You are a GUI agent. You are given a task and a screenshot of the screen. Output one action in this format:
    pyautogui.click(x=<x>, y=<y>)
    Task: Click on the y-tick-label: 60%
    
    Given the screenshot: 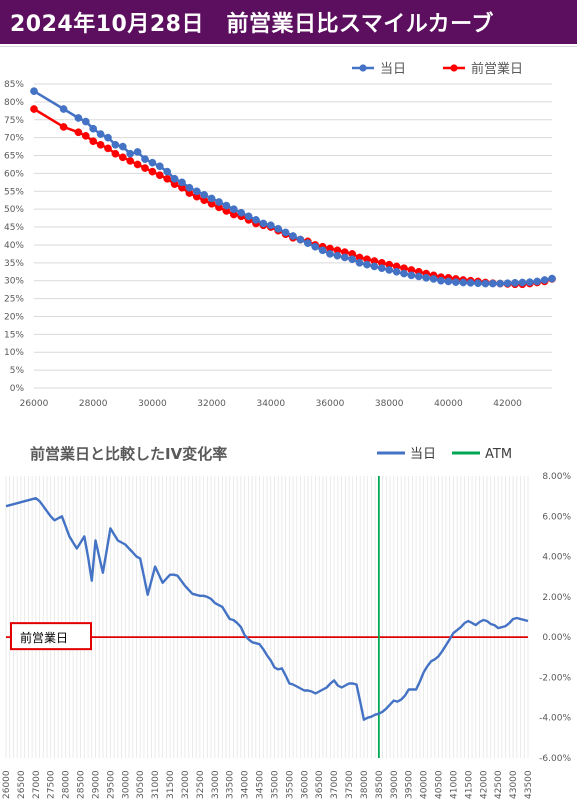 What is the action you would take?
    pyautogui.click(x=14, y=174)
    